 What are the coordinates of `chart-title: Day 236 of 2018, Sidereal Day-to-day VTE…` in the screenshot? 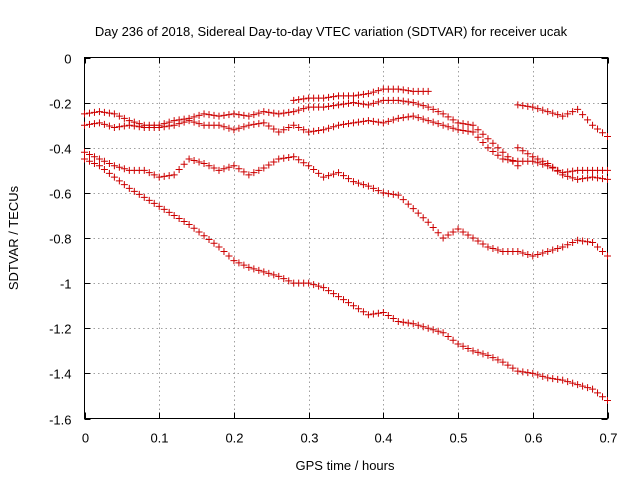 It's located at (331, 31).